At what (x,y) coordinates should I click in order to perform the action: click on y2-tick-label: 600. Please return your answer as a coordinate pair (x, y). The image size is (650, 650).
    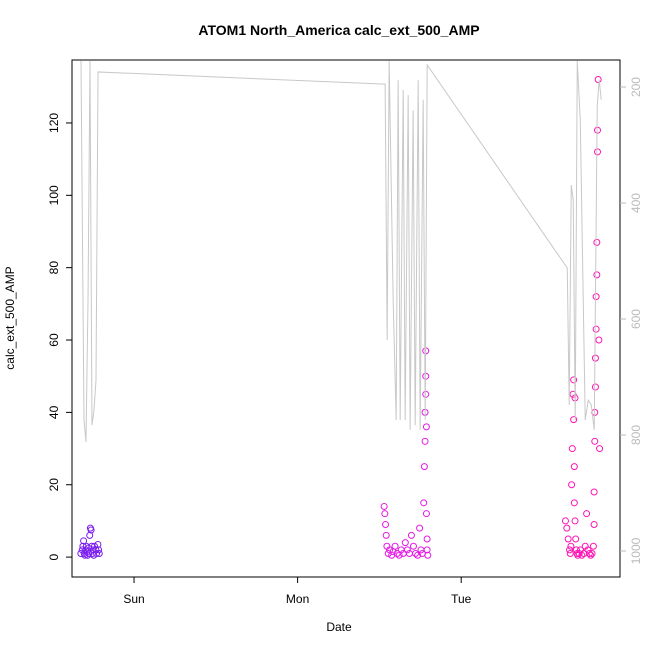
    Looking at the image, I should click on (636, 319).